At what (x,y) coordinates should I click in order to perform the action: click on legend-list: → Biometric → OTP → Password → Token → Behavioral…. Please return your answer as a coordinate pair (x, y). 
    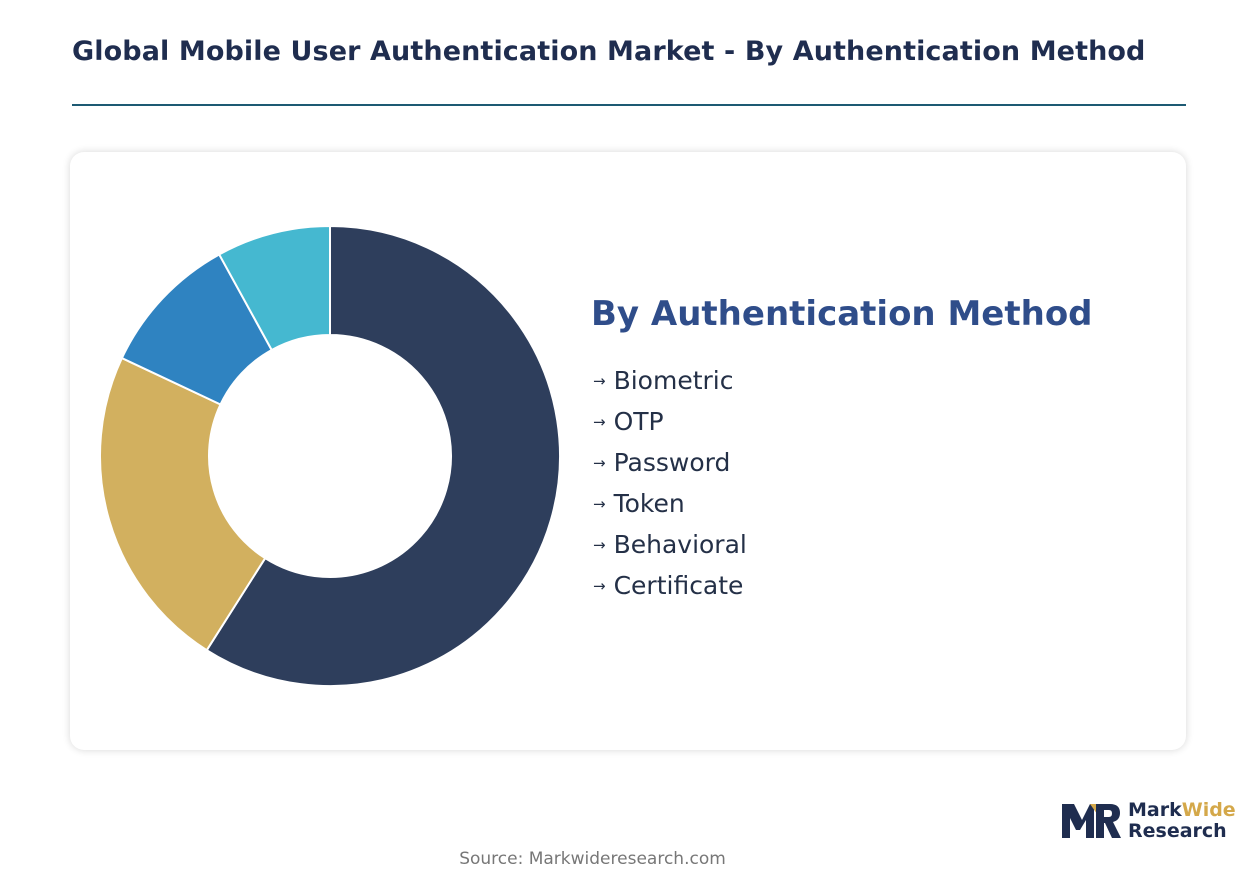
    Looking at the image, I should click on (670, 483).